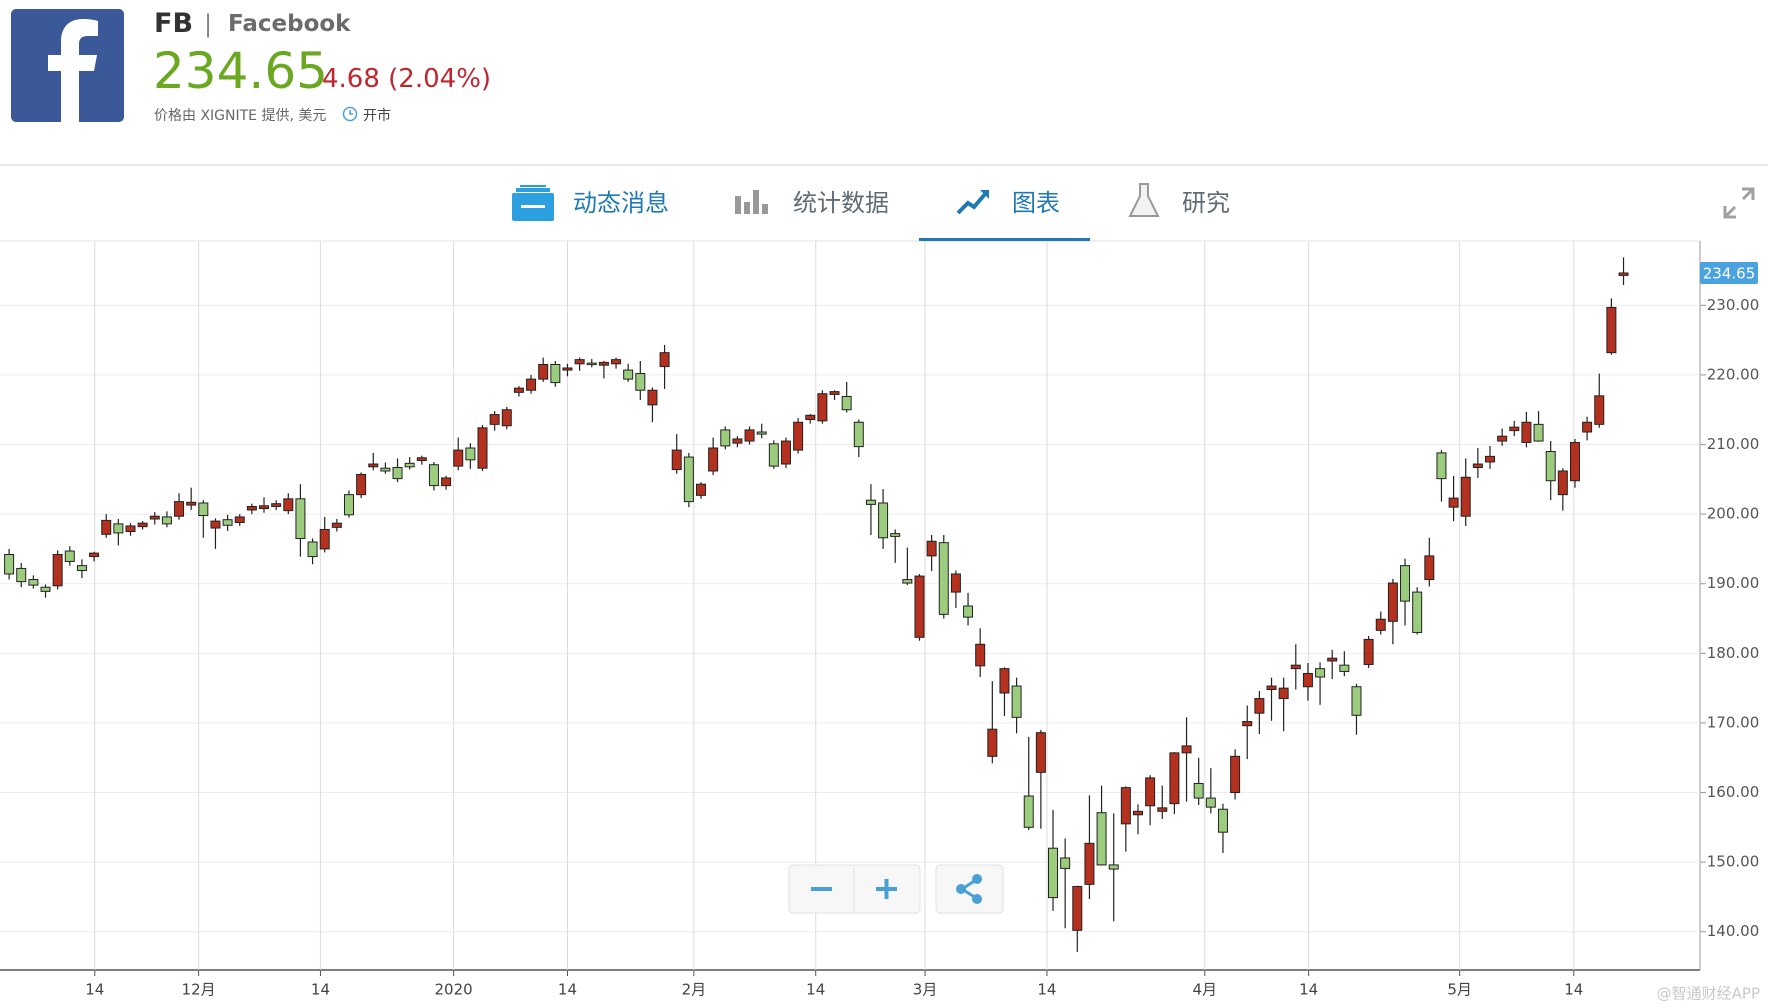 The width and height of the screenshot is (1768, 1008). What do you see at coordinates (1733, 931) in the screenshot?
I see `y-tick-label: 140.00` at bounding box center [1733, 931].